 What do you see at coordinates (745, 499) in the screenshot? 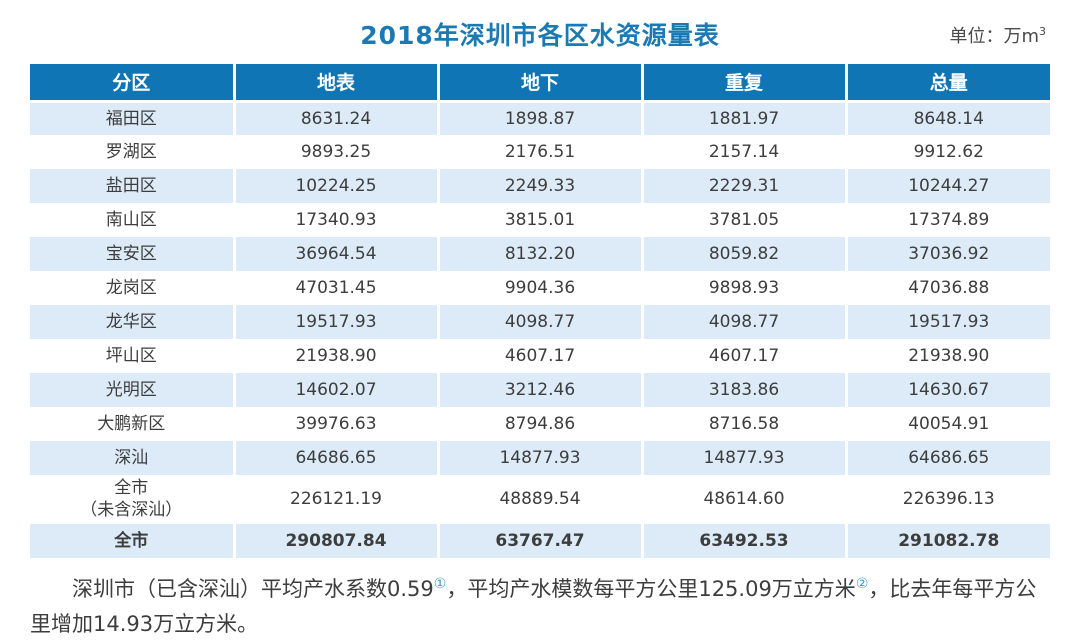
I see `value-cell: 48614.60` at bounding box center [745, 499].